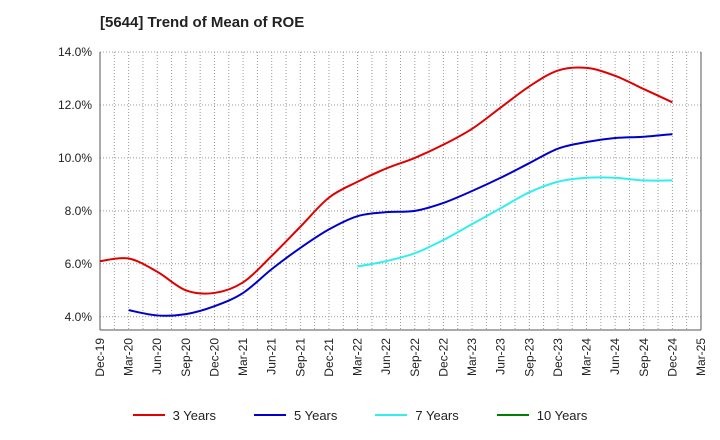 This screenshot has width=720, height=440. Describe the element at coordinates (443, 357) in the screenshot. I see `x-tick-label: Dec-22` at that location.